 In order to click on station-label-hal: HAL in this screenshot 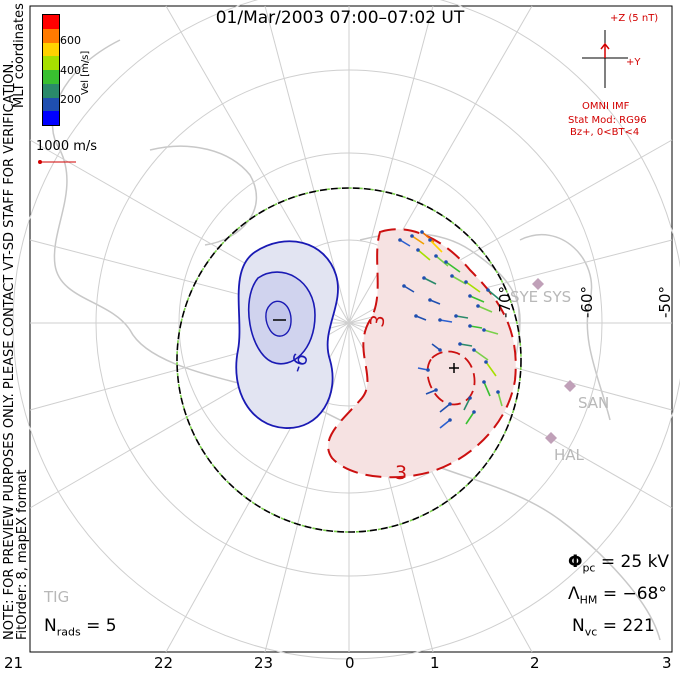, I will do `click(569, 455)`.